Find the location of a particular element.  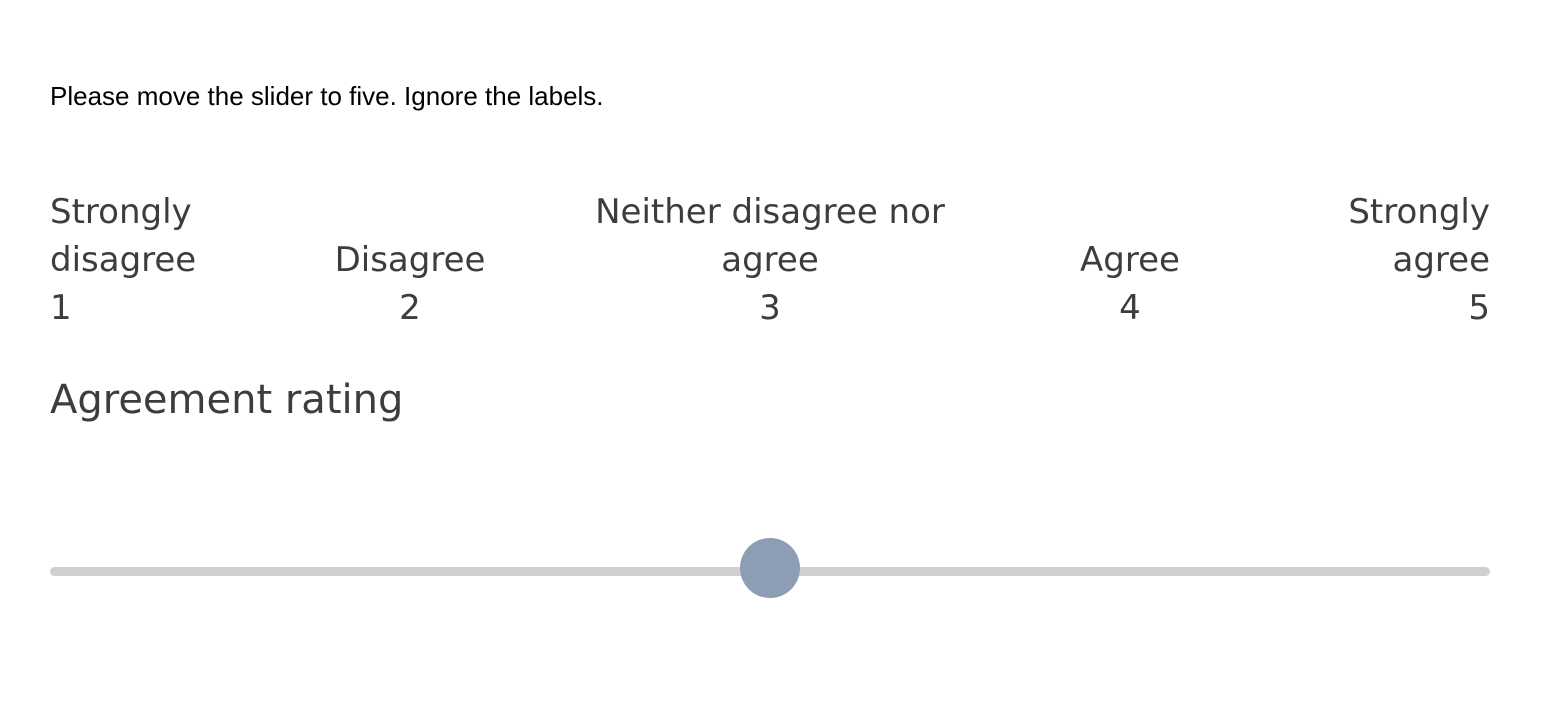

scale-anchor-4: Agree 4 is located at coordinates (1130, 284).